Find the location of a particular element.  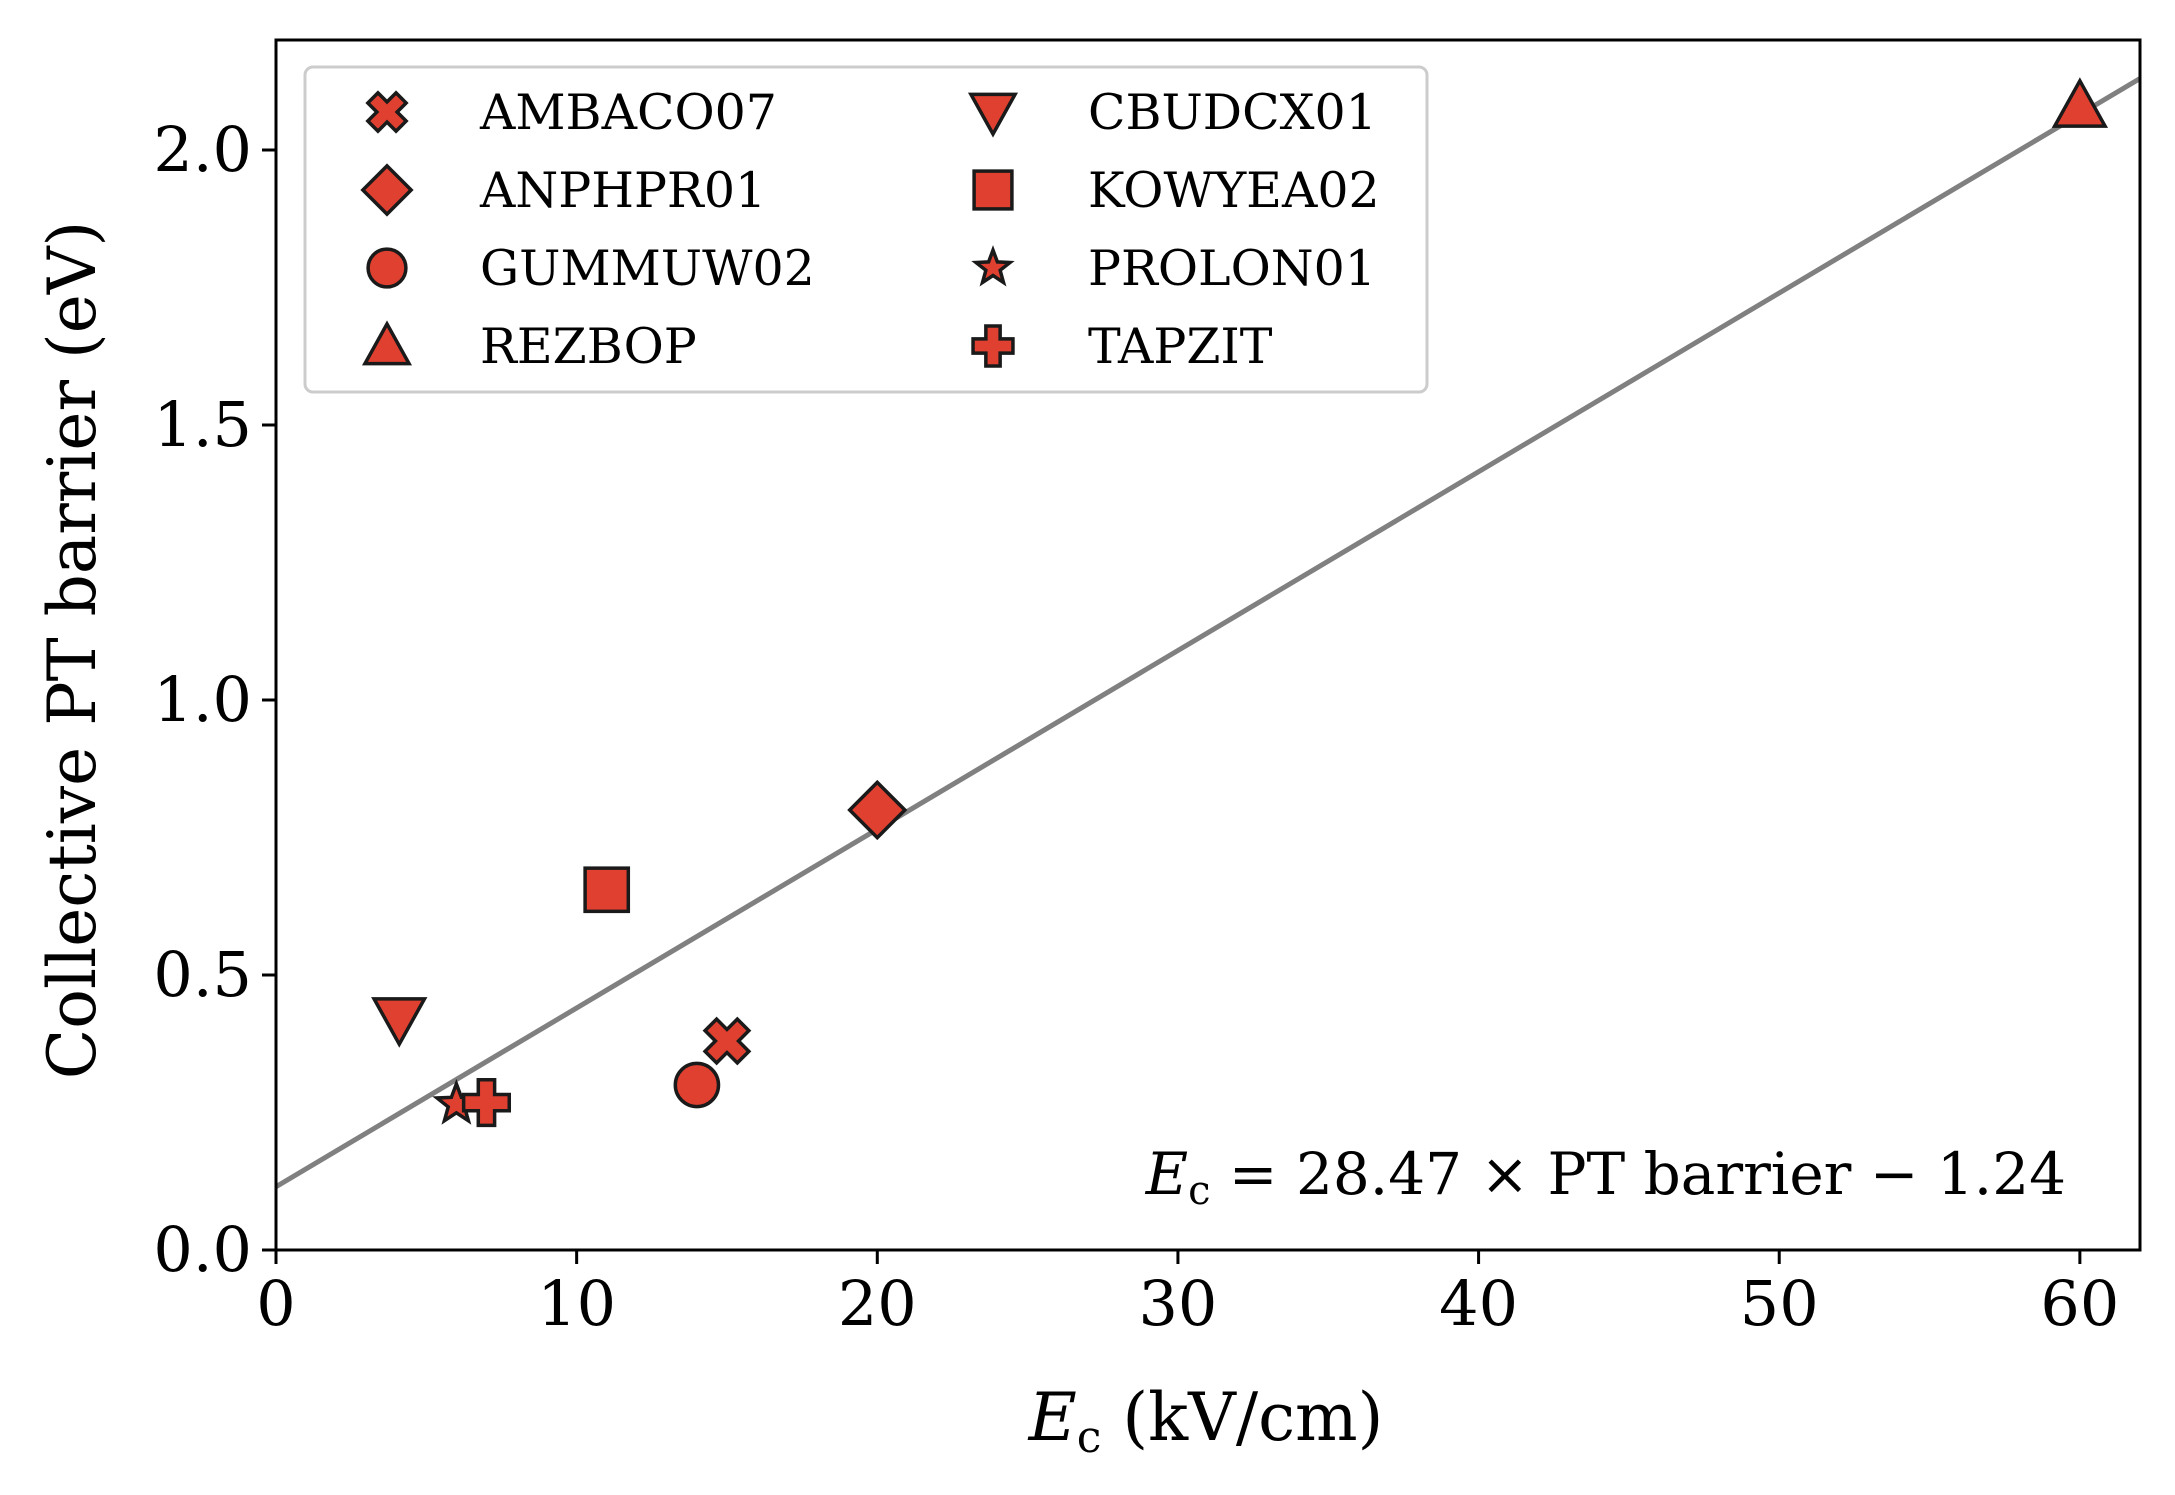

legend-marker-anphpr01 is located at coordinates (387, 190).